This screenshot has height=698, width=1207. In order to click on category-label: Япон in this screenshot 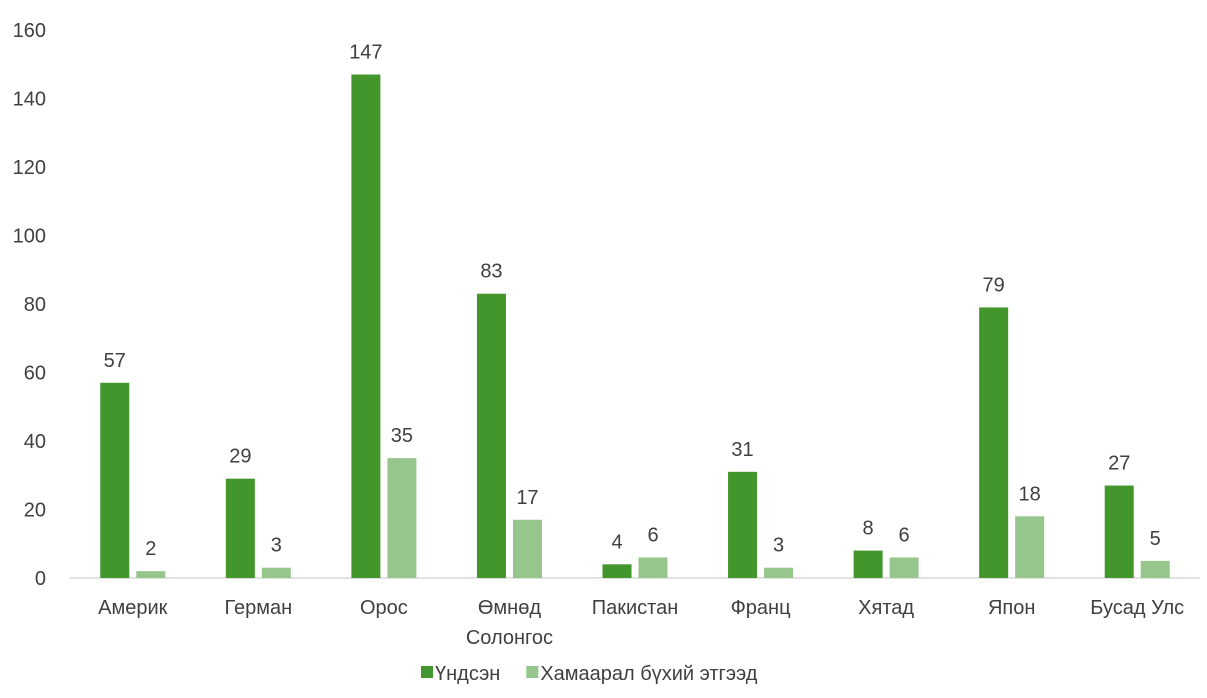, I will do `click(1011, 608)`.